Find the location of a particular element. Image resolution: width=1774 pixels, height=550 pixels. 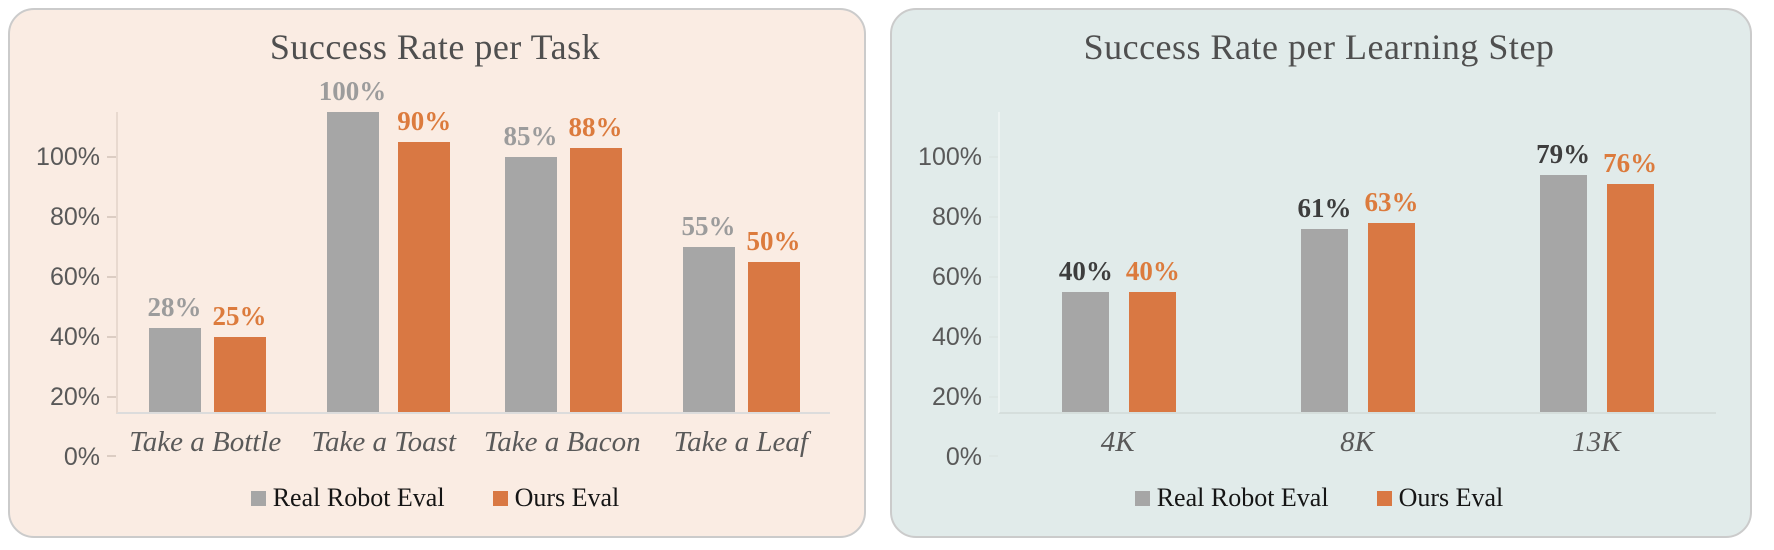

category-axis: 4K 8K 13K is located at coordinates (1357, 442).